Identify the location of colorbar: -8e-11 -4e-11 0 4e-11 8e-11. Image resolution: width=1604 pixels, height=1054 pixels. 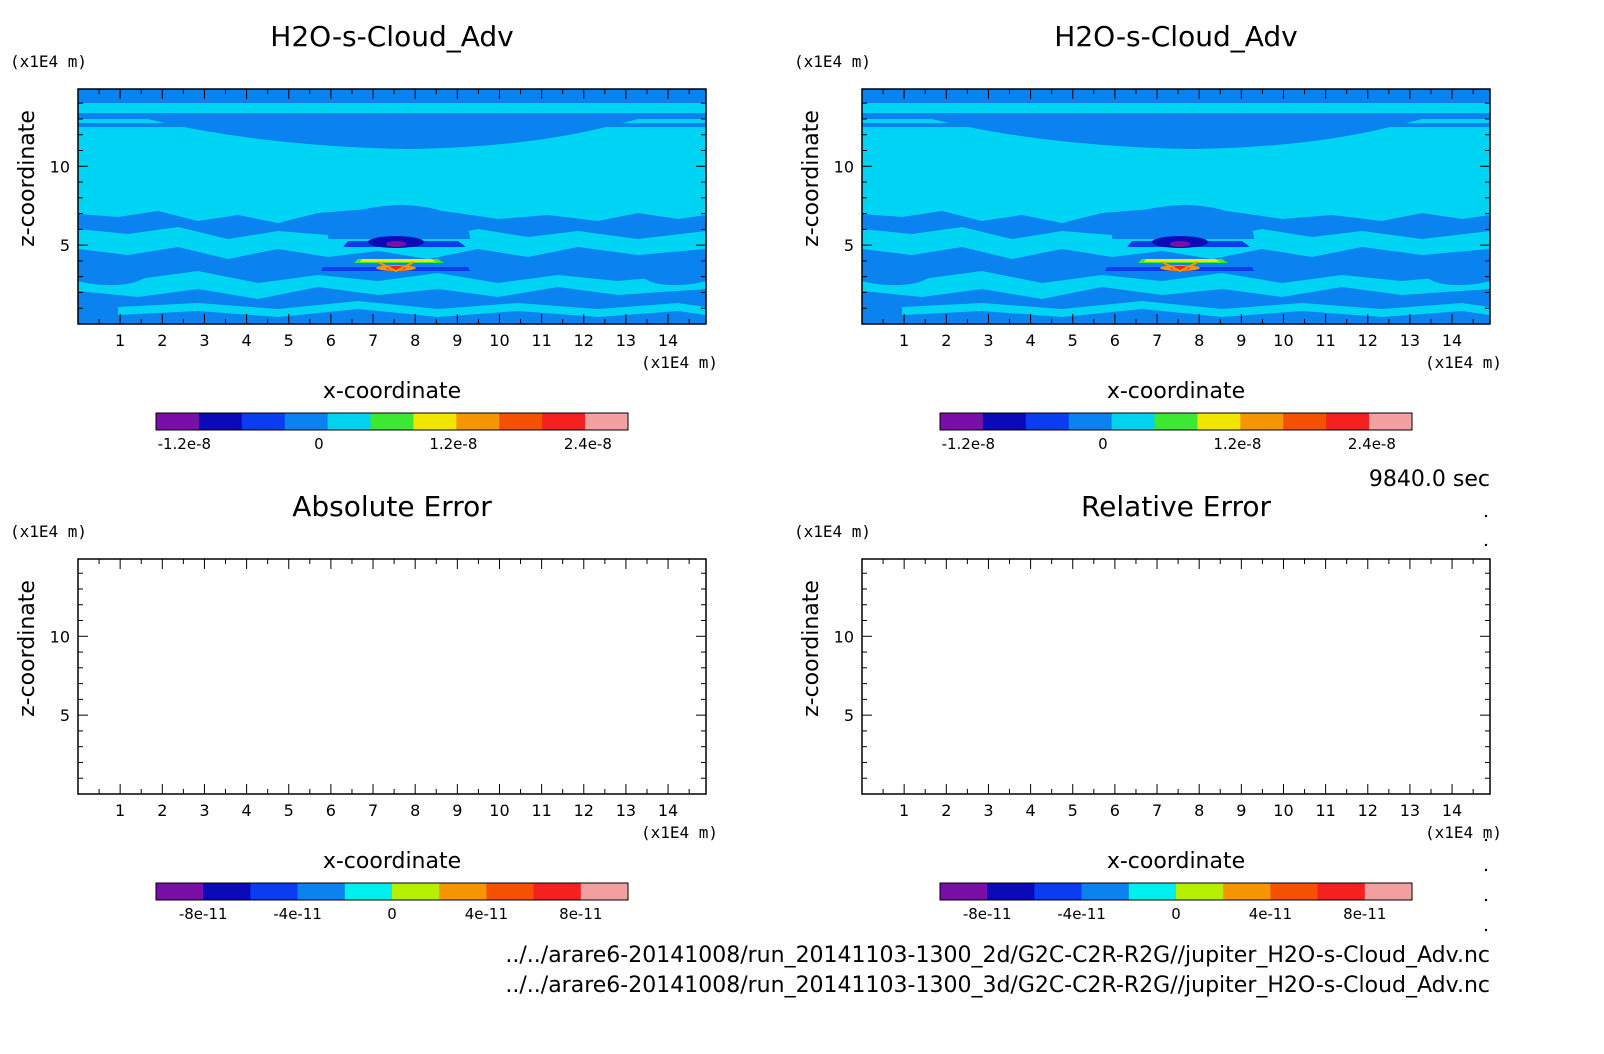
(392, 902).